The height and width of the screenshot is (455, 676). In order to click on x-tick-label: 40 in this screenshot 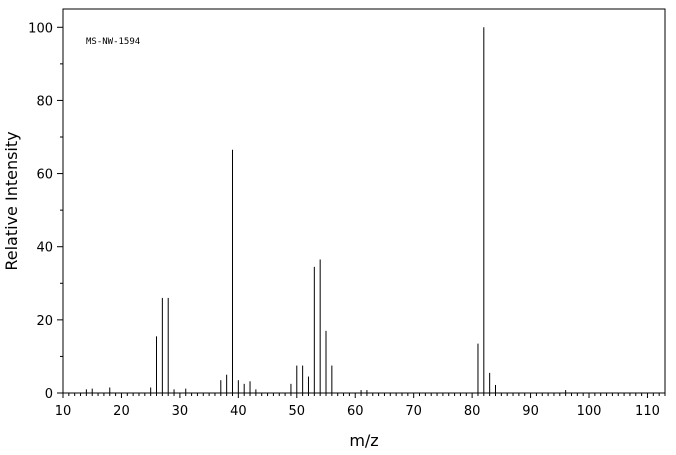, I will do `click(238, 411)`.